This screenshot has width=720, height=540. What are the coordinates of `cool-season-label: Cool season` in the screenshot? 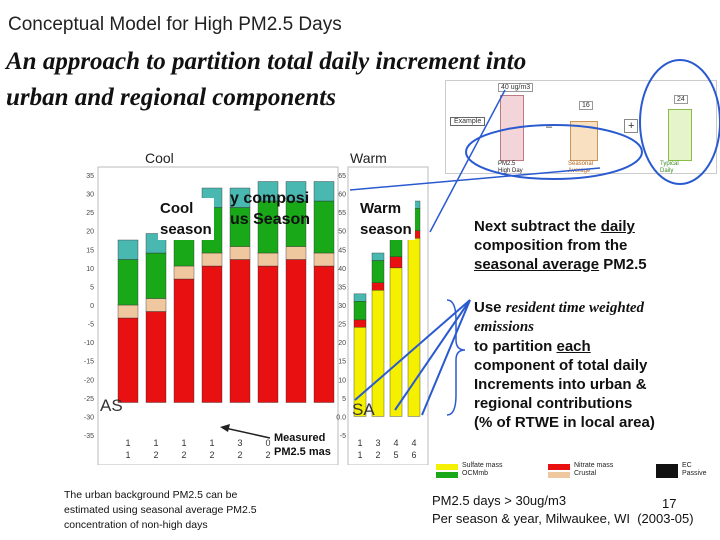 It's located at (186, 219).